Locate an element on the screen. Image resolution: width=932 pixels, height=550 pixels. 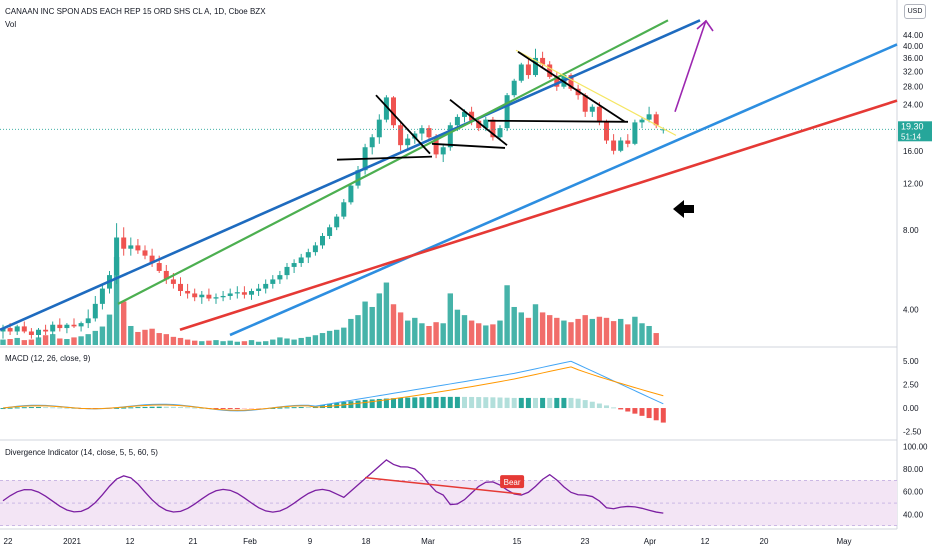
time-axis-label: May is located at coordinates (843, 541).